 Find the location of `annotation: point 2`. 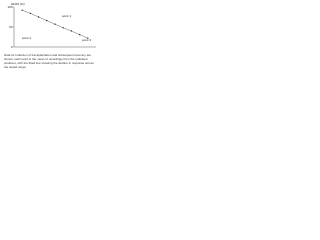

annotation: point 2 is located at coordinates (26, 38).